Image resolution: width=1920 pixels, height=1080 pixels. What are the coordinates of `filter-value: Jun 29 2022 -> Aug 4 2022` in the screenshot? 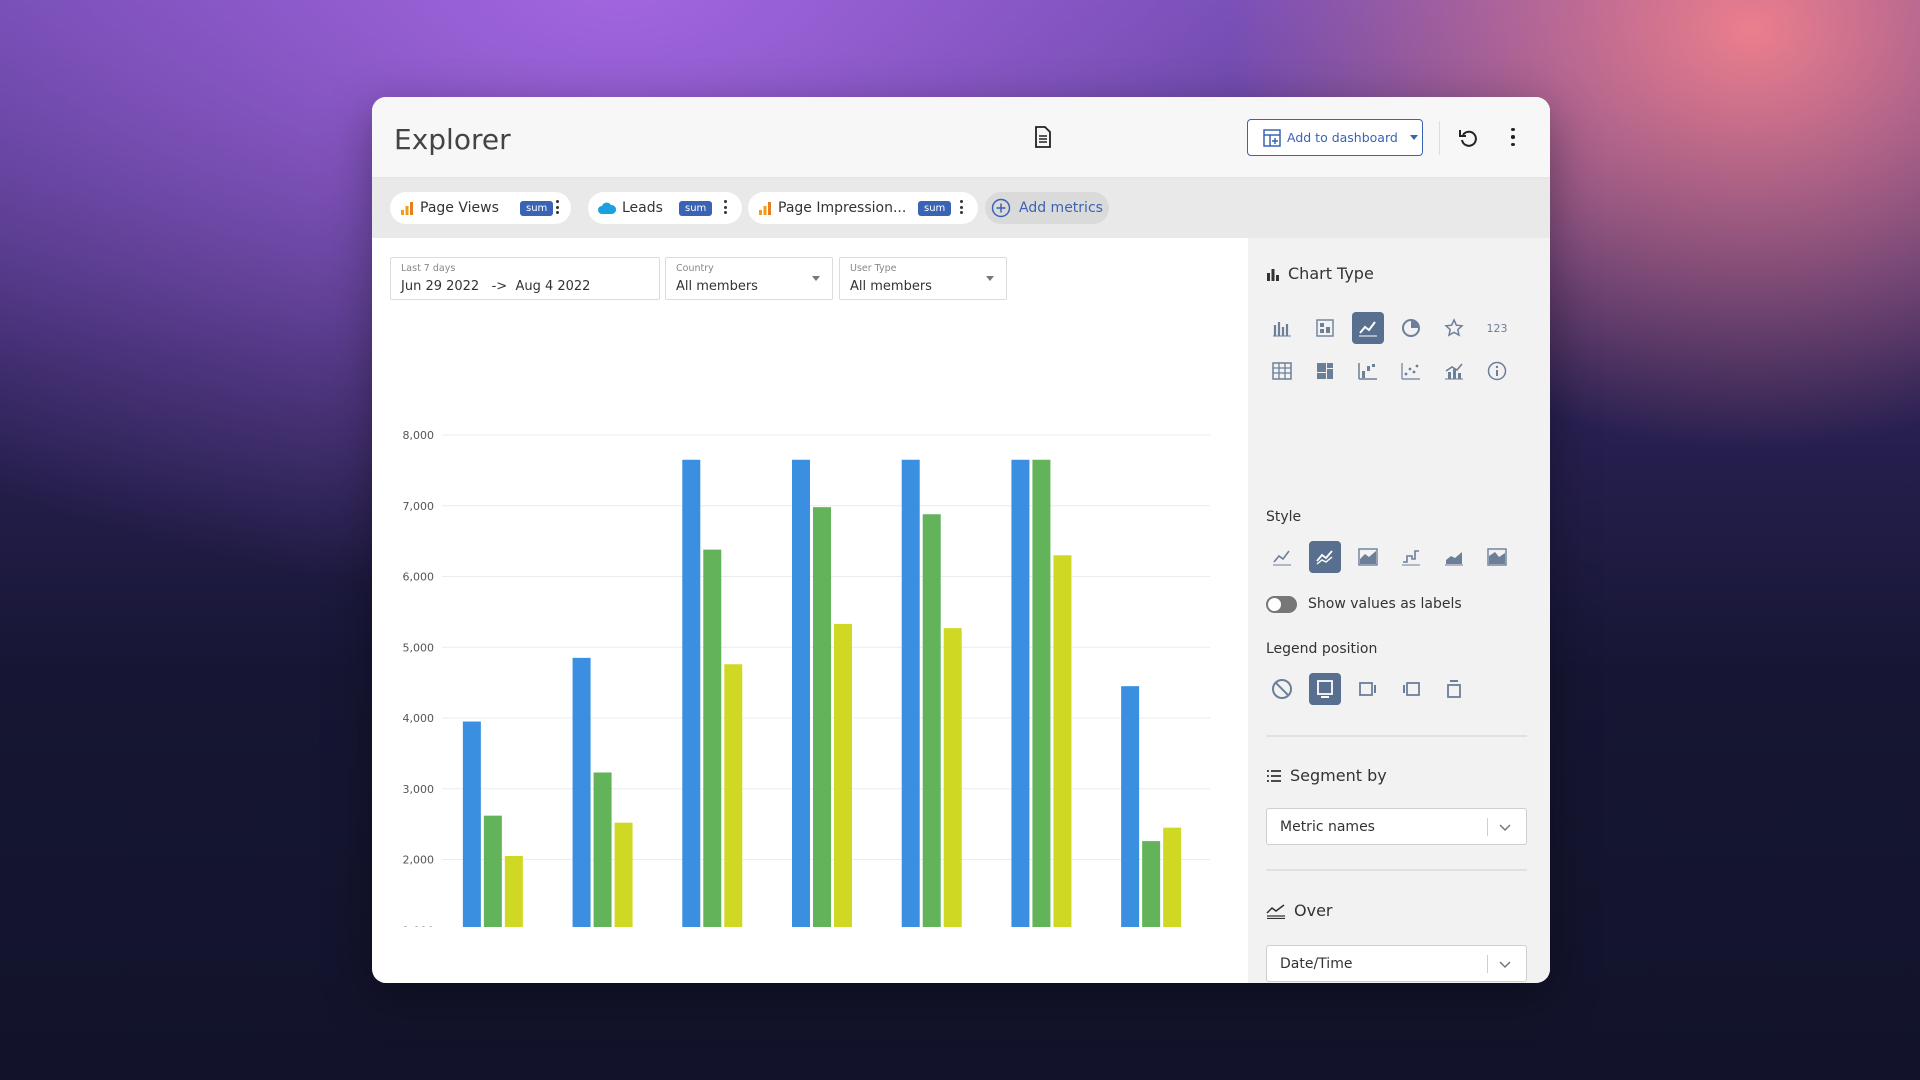 It's located at (496, 286).